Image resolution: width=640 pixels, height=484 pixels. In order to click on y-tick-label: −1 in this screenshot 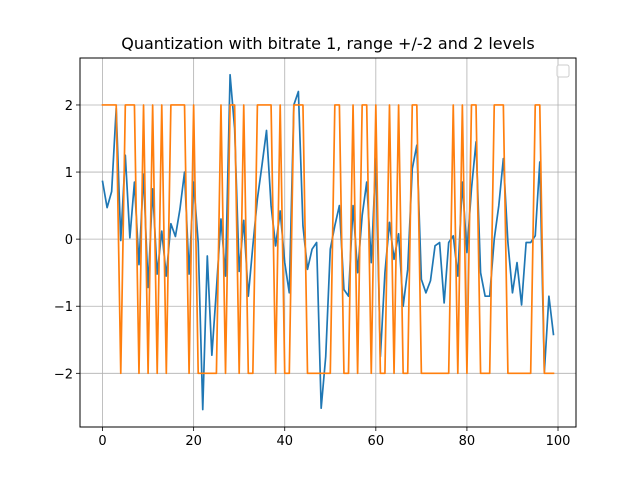, I will do `click(63, 307)`.